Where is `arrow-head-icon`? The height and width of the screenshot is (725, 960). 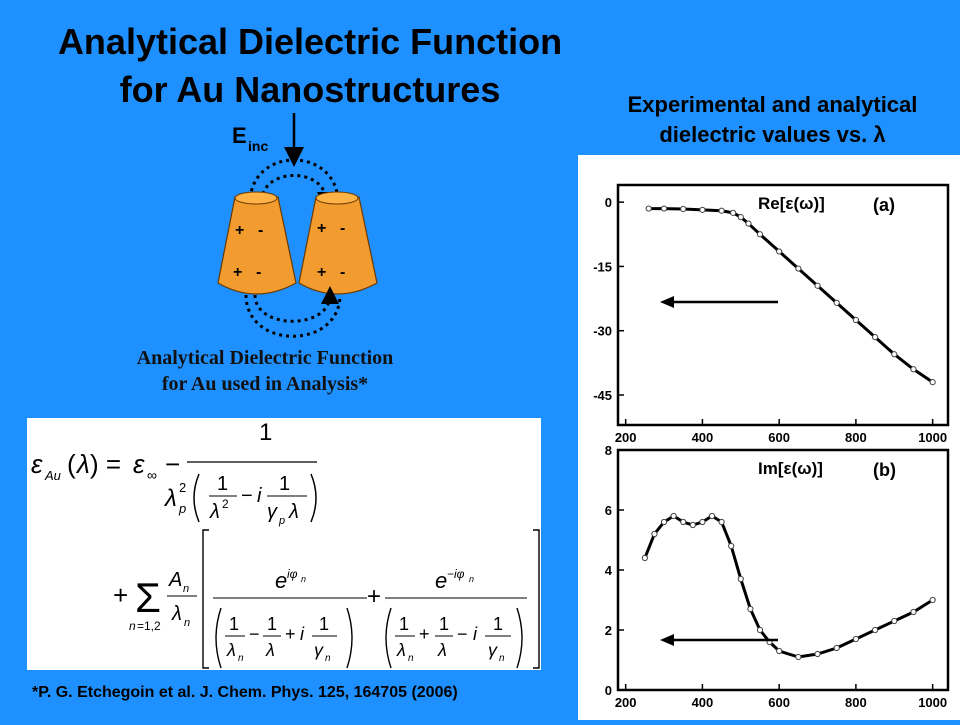
arrow-head-icon is located at coordinates (667, 302).